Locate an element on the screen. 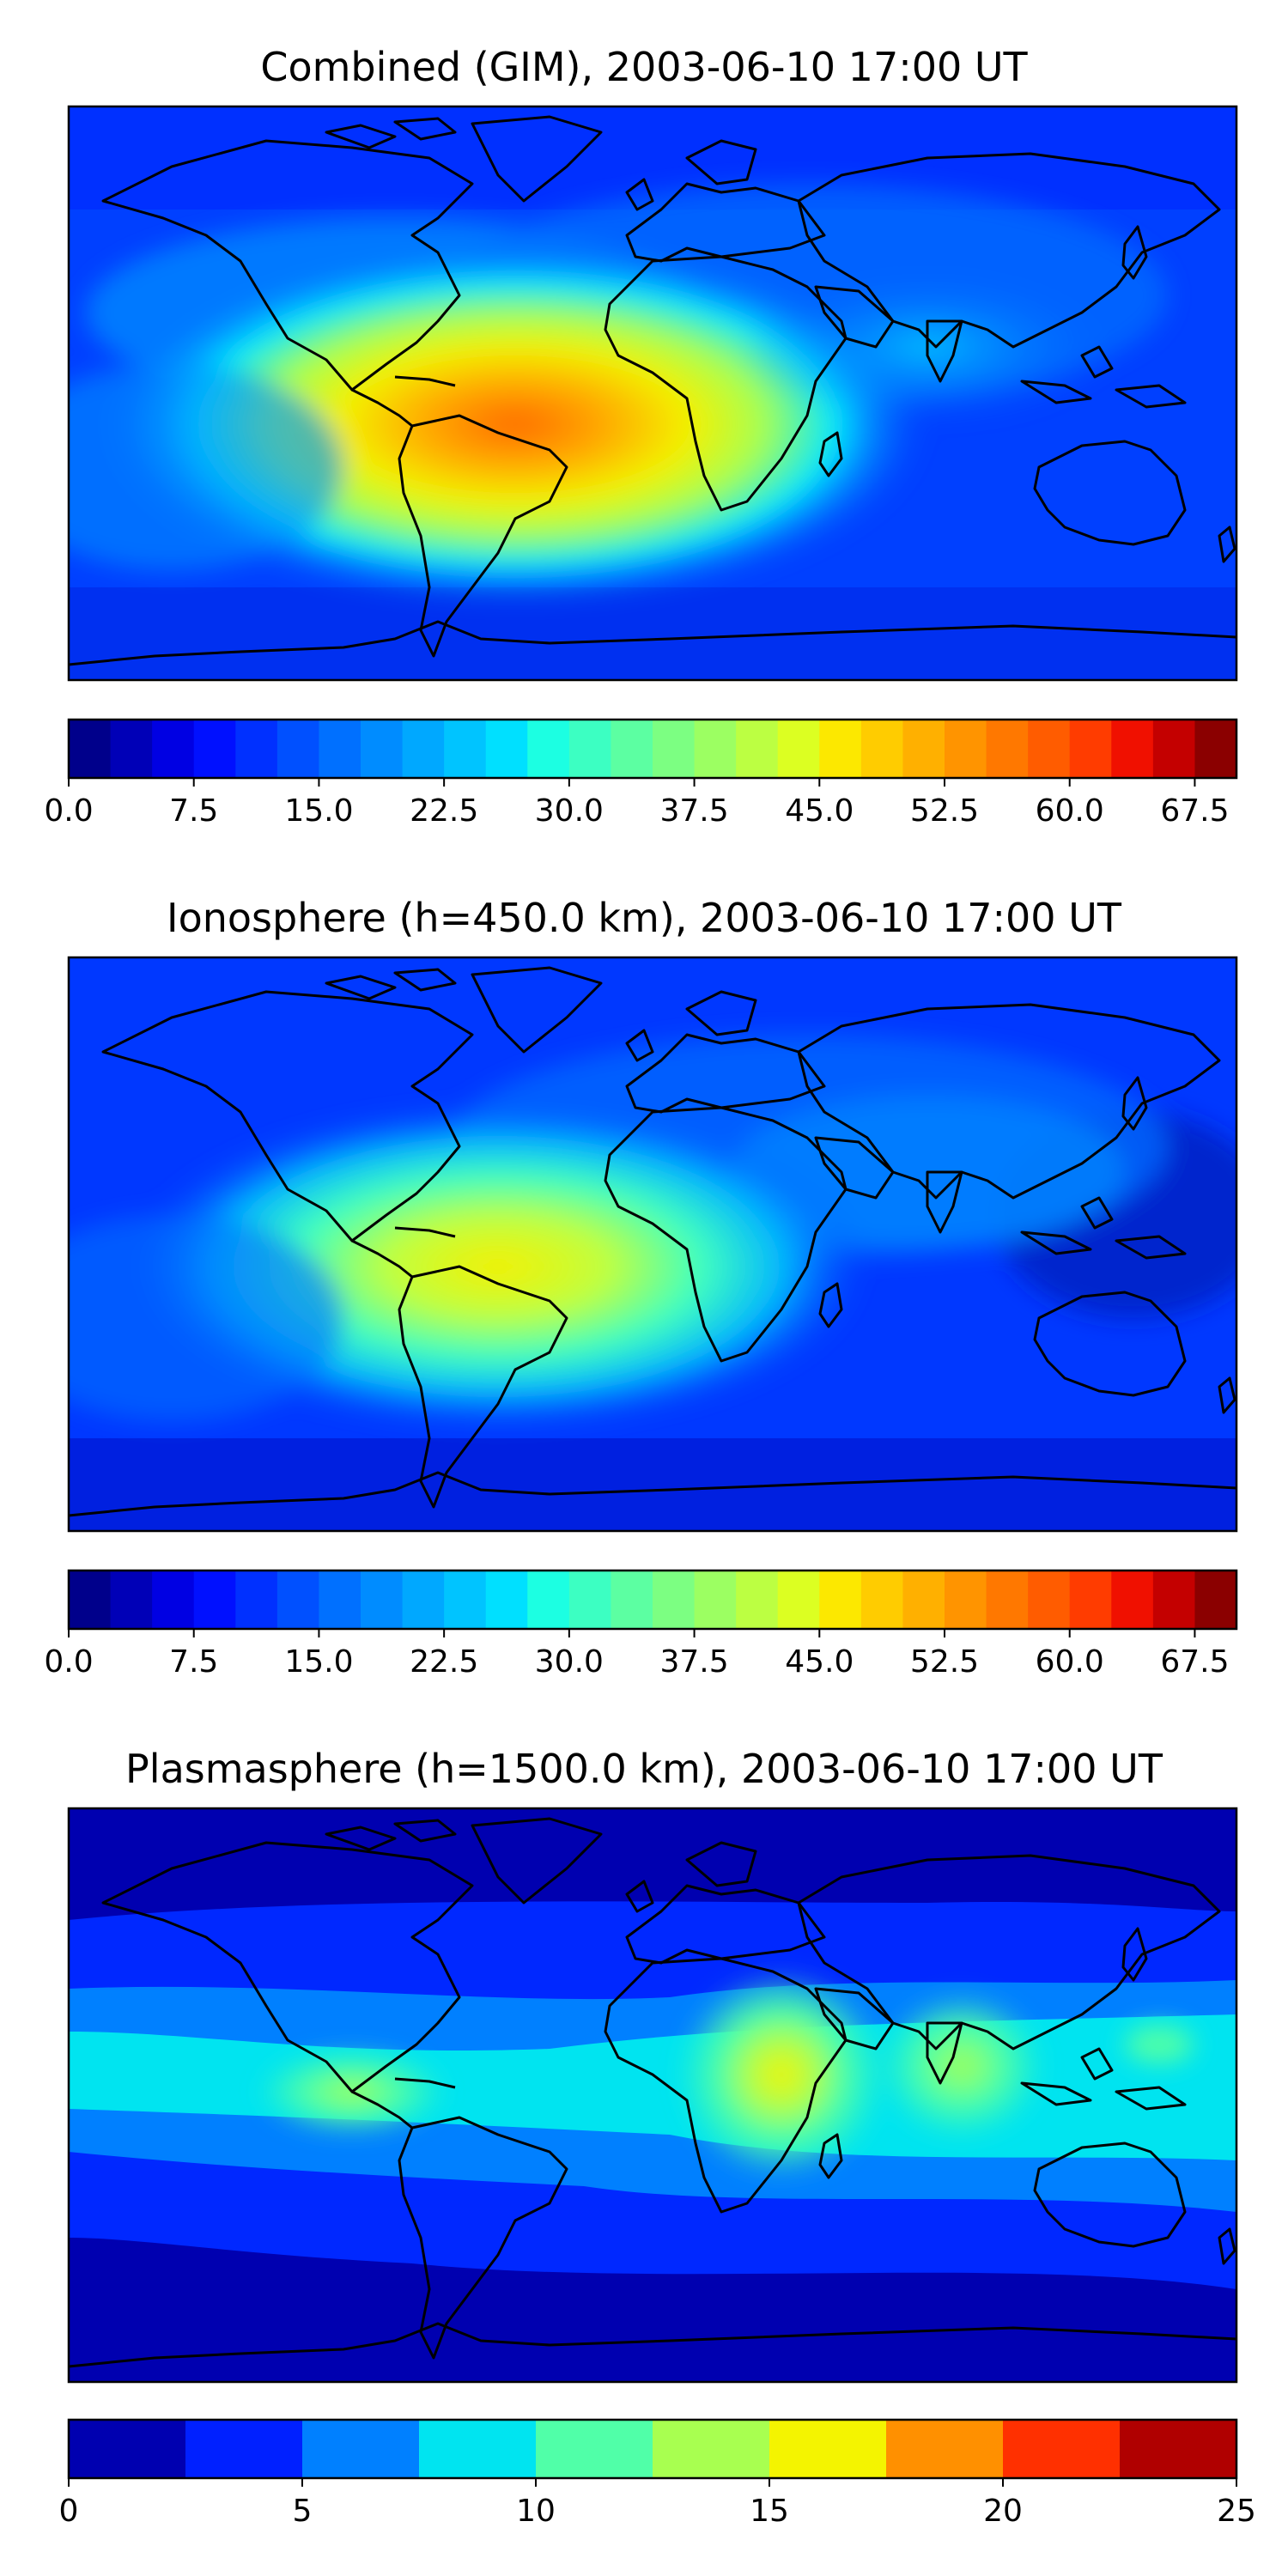 The width and height of the screenshot is (1288, 2576). colorbar-tick-label: 25 is located at coordinates (1236, 2511).